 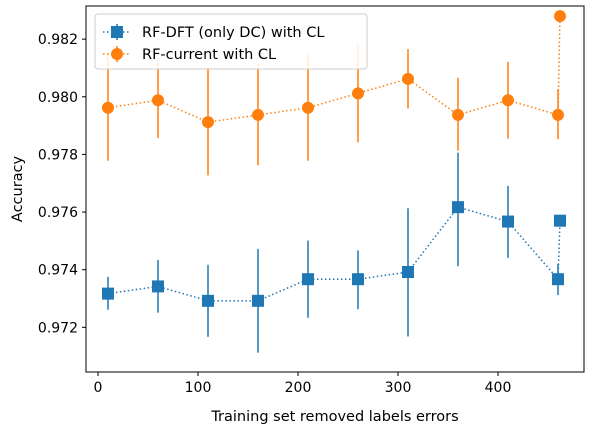 What do you see at coordinates (398, 388) in the screenshot?
I see `x-tick-label: 300` at bounding box center [398, 388].